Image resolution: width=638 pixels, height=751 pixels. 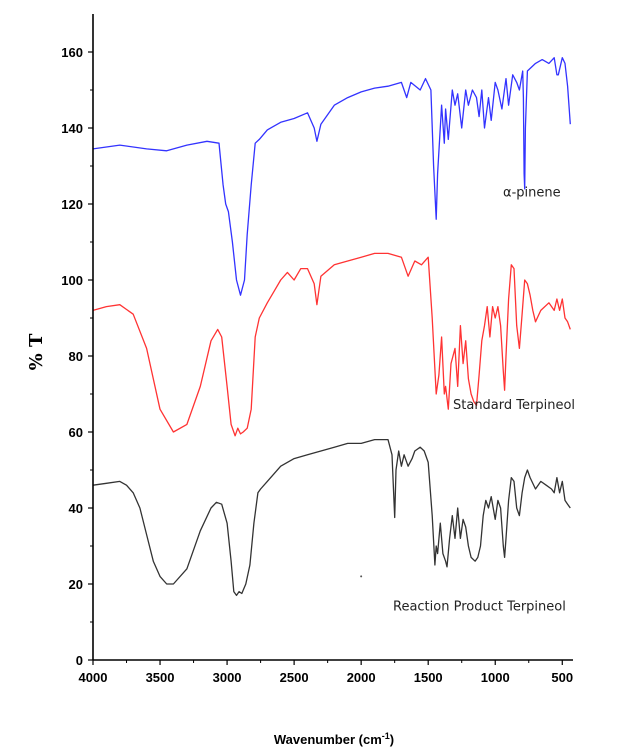 I want to click on y-tick-label: 160, so click(x=72, y=52).